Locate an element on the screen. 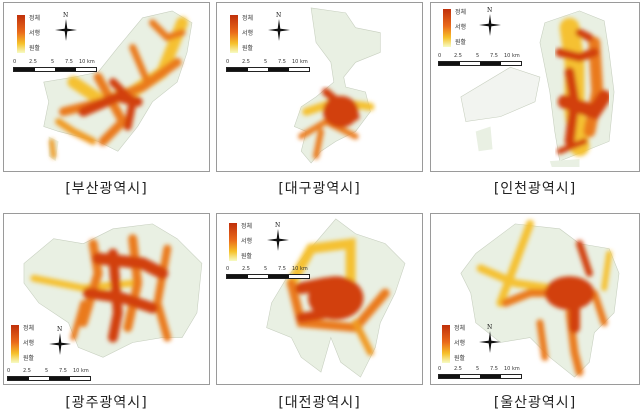 This screenshot has height=414, width=643. caption-ulsan: [울산광역시] is located at coordinates (535, 403).